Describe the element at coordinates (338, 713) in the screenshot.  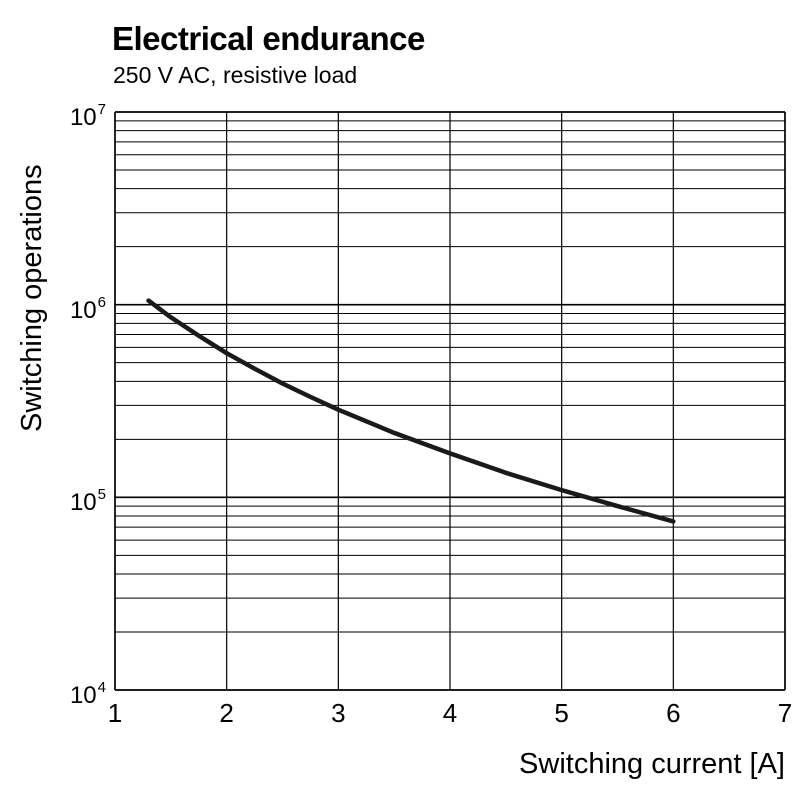
I see `x-tick-label: 3` at that location.